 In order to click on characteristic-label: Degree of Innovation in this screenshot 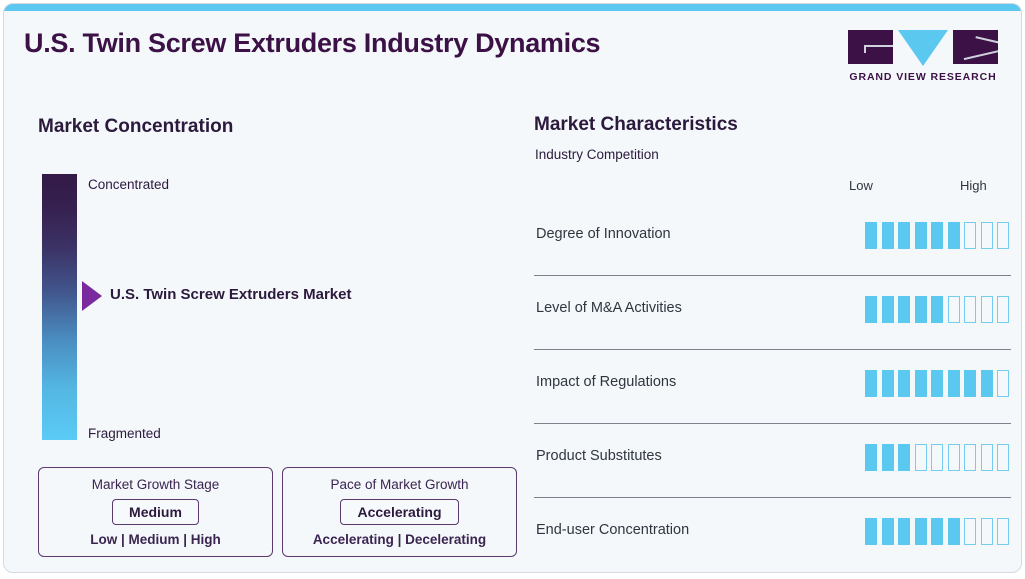, I will do `click(603, 234)`.